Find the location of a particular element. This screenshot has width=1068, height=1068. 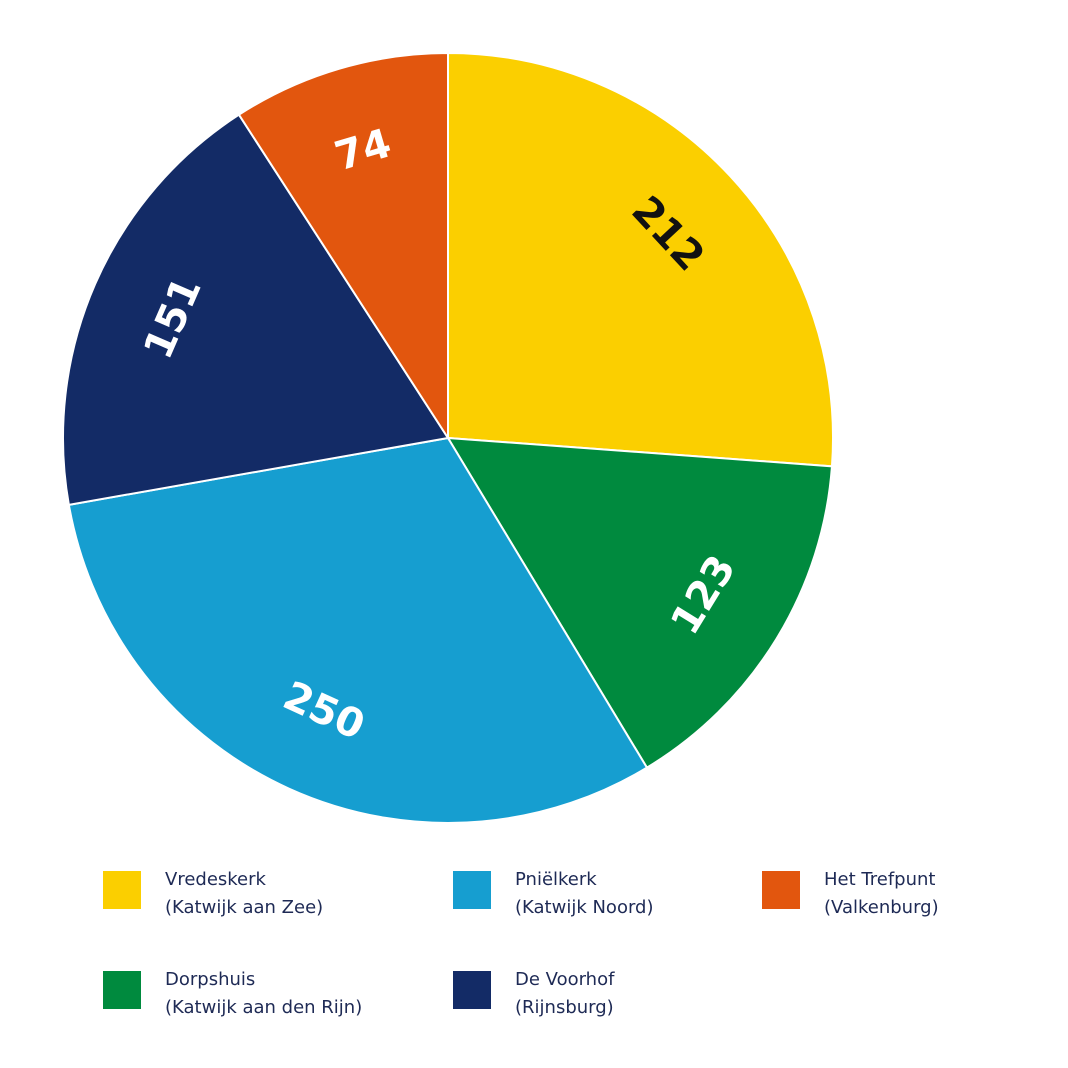

legend-label: Dorpshuis (Katwijk aan den Rijn) is located at coordinates (263, 994).